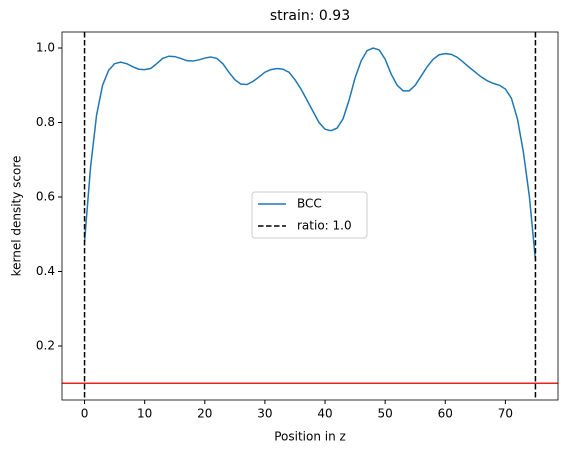  I want to click on x-tick-label: 30, so click(264, 414).